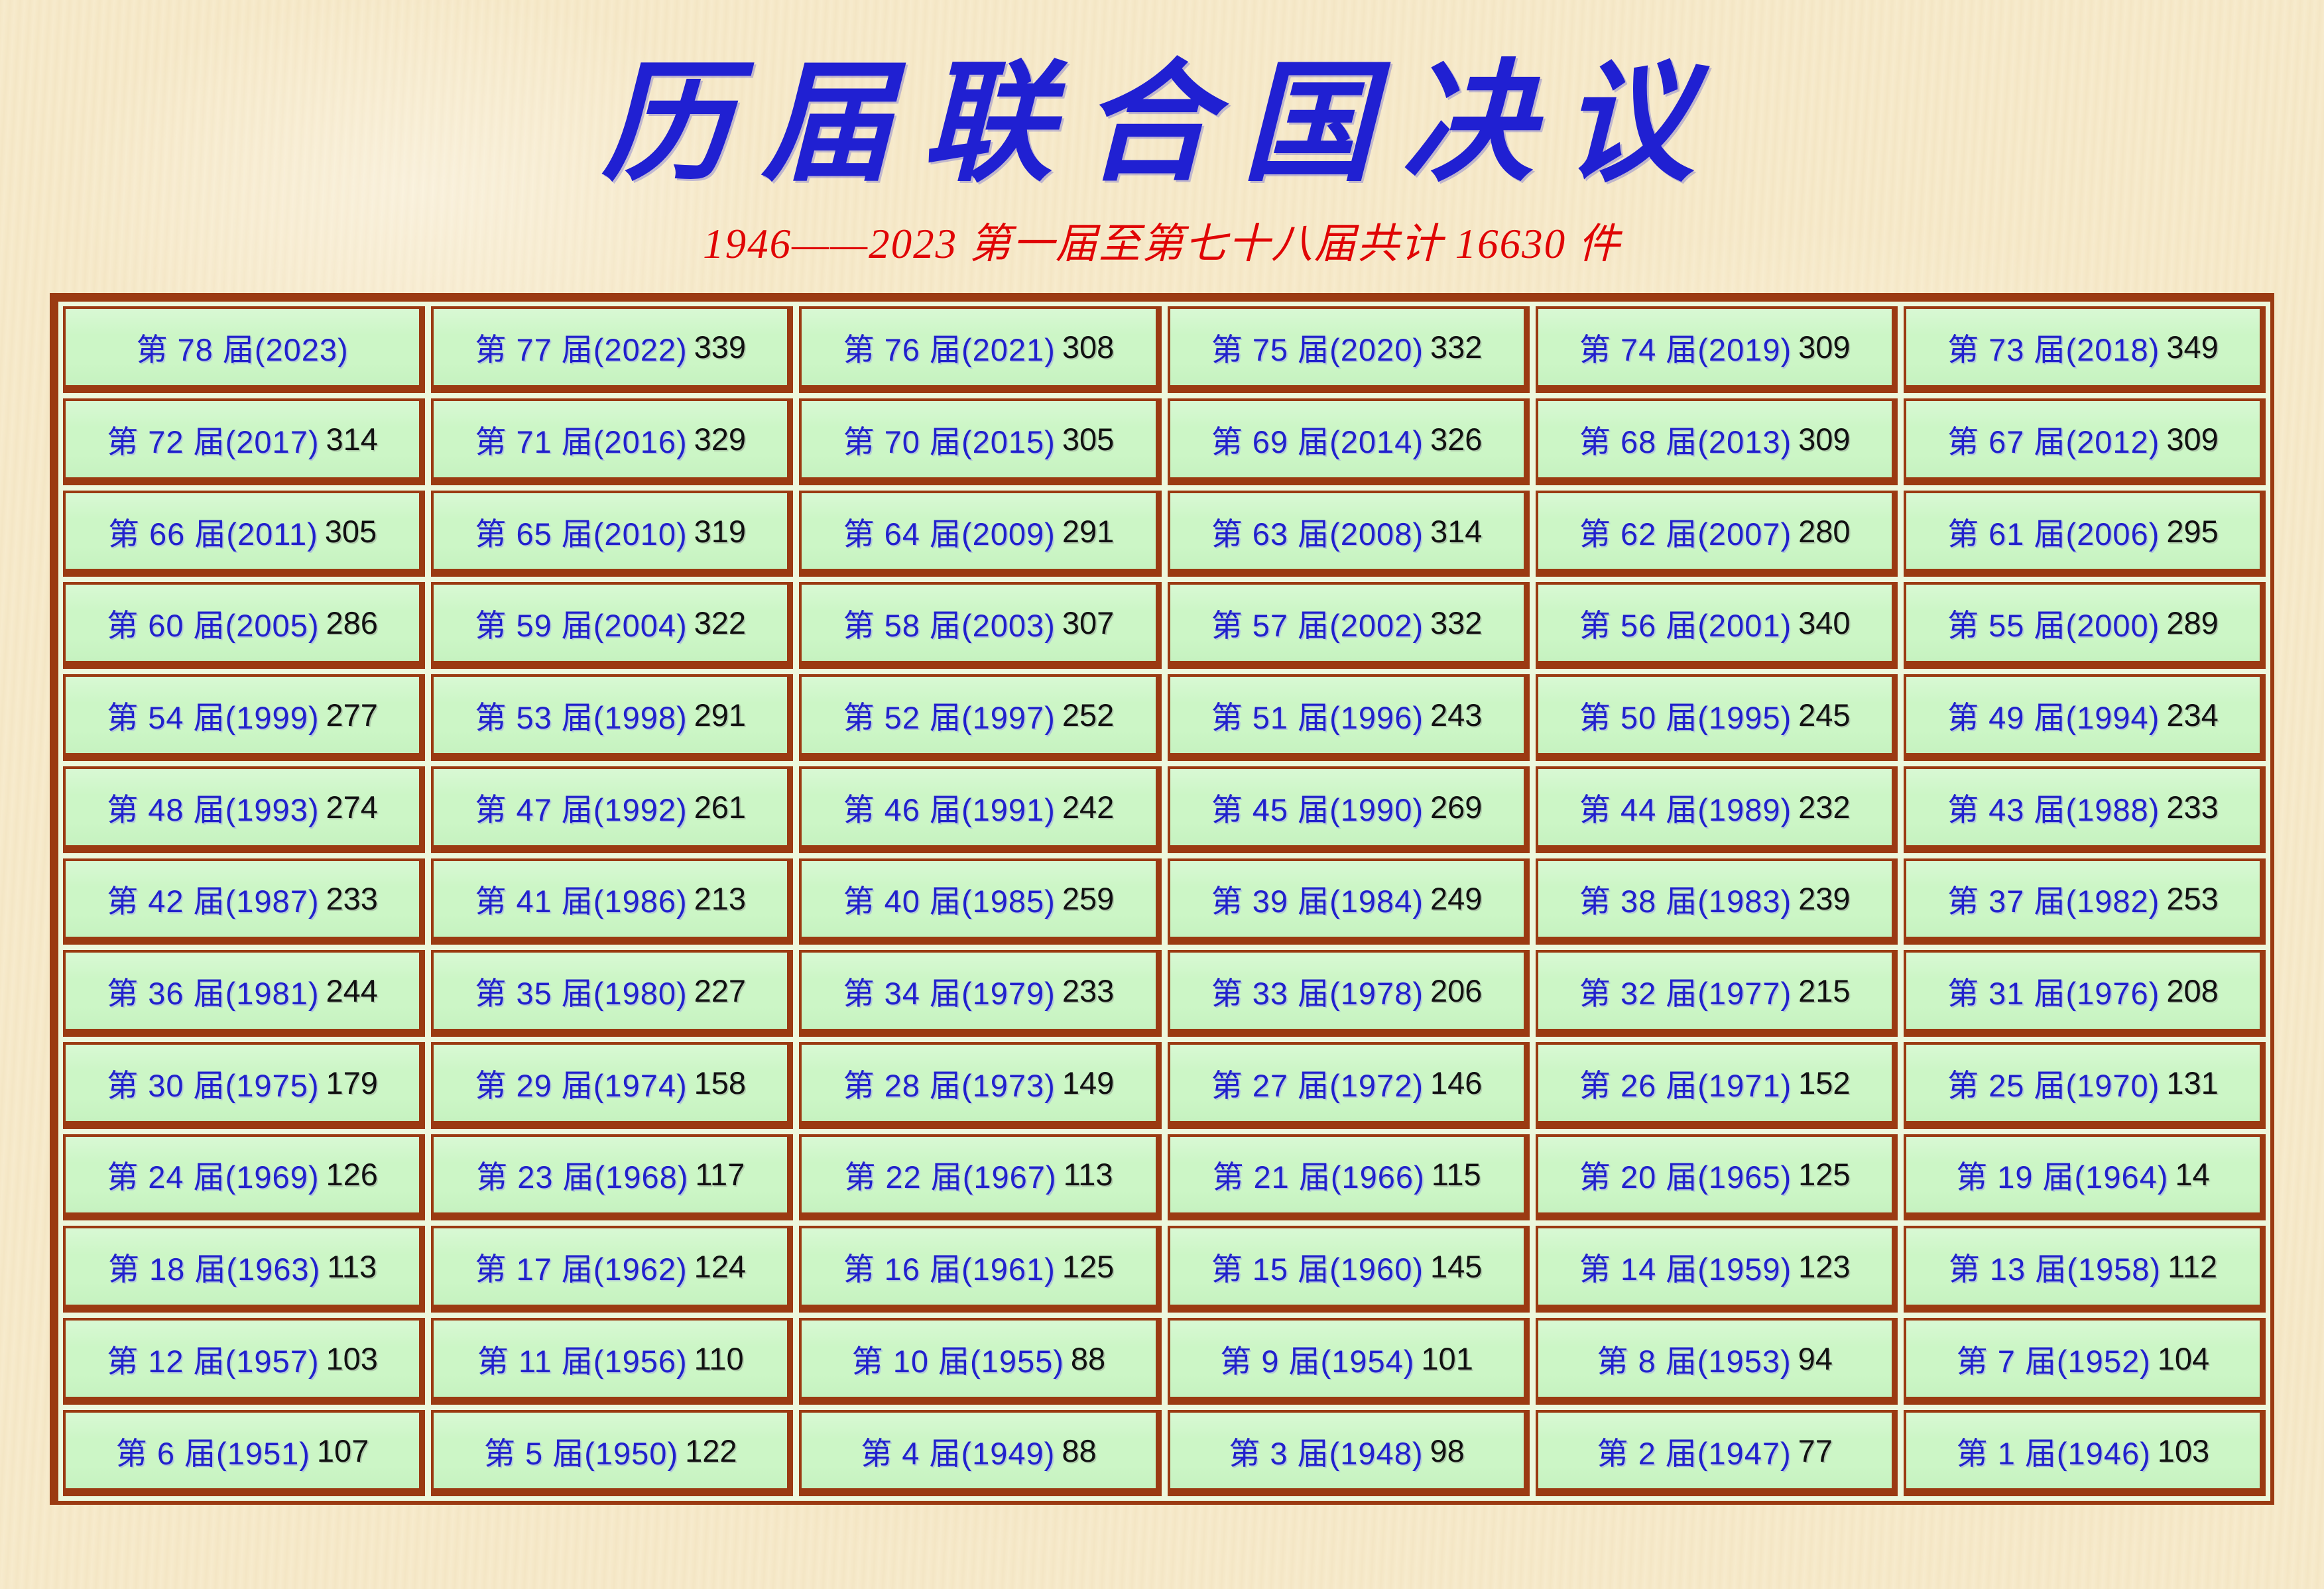  Describe the element at coordinates (1088, 715) in the screenshot. I see `session-count: 252` at that location.